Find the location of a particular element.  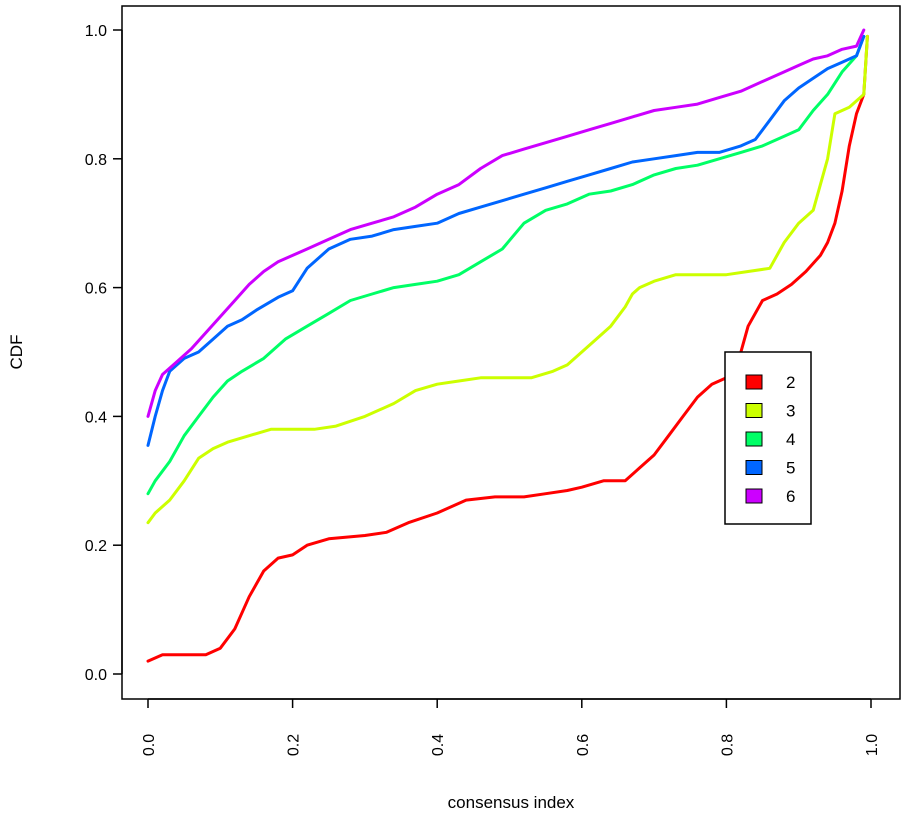

y-tick-label: 0.2 is located at coordinates (96, 546).